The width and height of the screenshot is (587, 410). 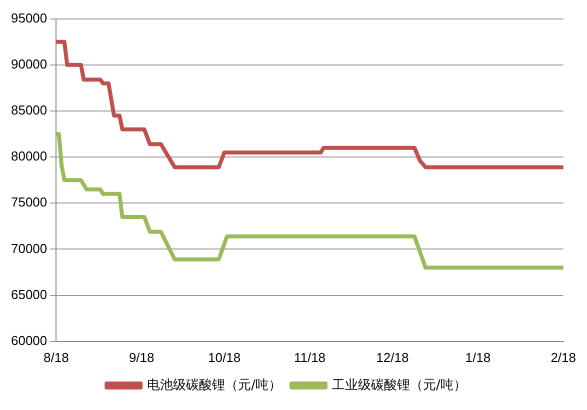 What do you see at coordinates (310, 357) in the screenshot?
I see `x-tick-label: 11/18` at bounding box center [310, 357].